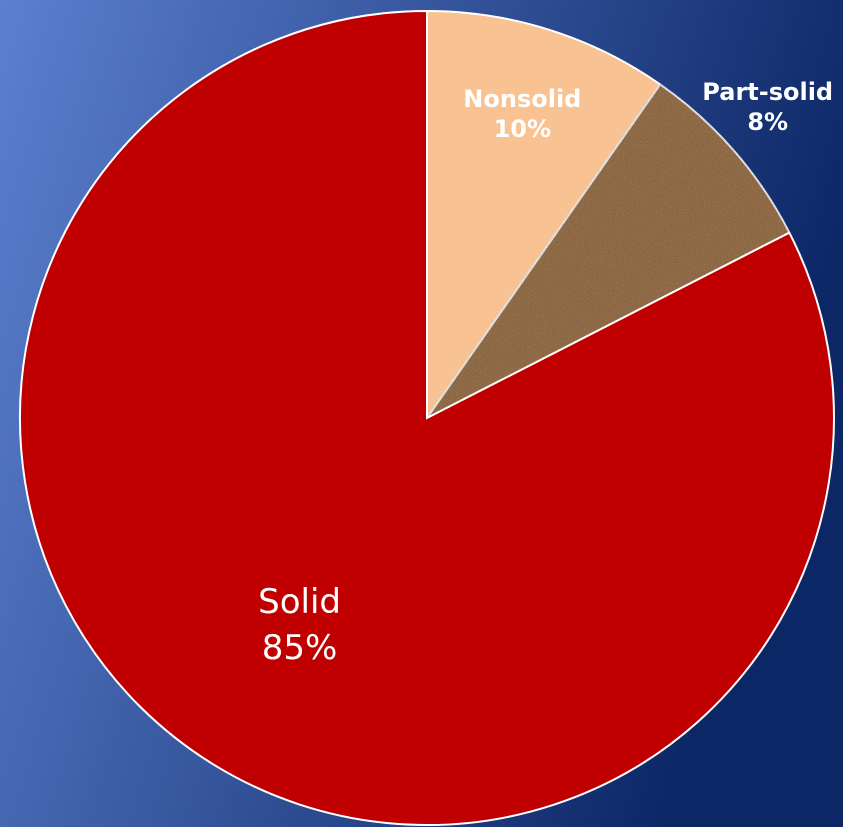  I want to click on pie-slice, so click(544, 215).